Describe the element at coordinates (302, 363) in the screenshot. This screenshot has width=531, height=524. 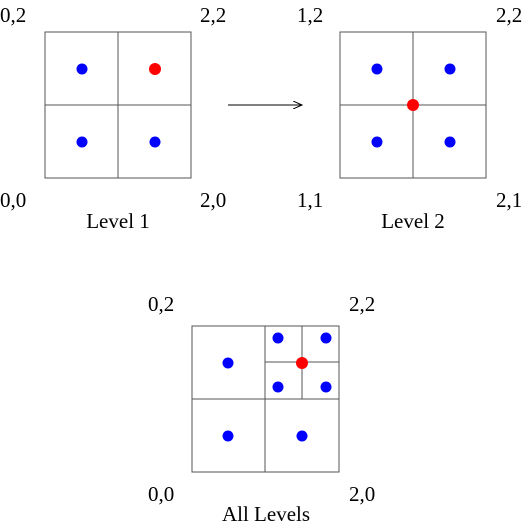
I see `all-levels-point-highlight` at that location.